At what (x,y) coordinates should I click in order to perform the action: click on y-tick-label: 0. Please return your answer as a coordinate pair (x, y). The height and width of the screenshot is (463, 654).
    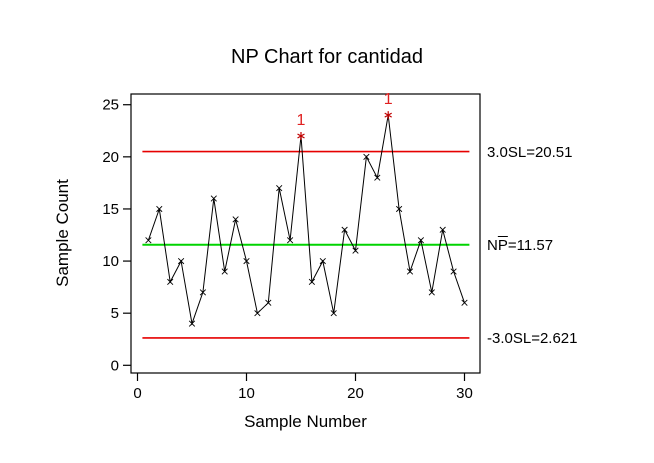
    Looking at the image, I should click on (115, 365).